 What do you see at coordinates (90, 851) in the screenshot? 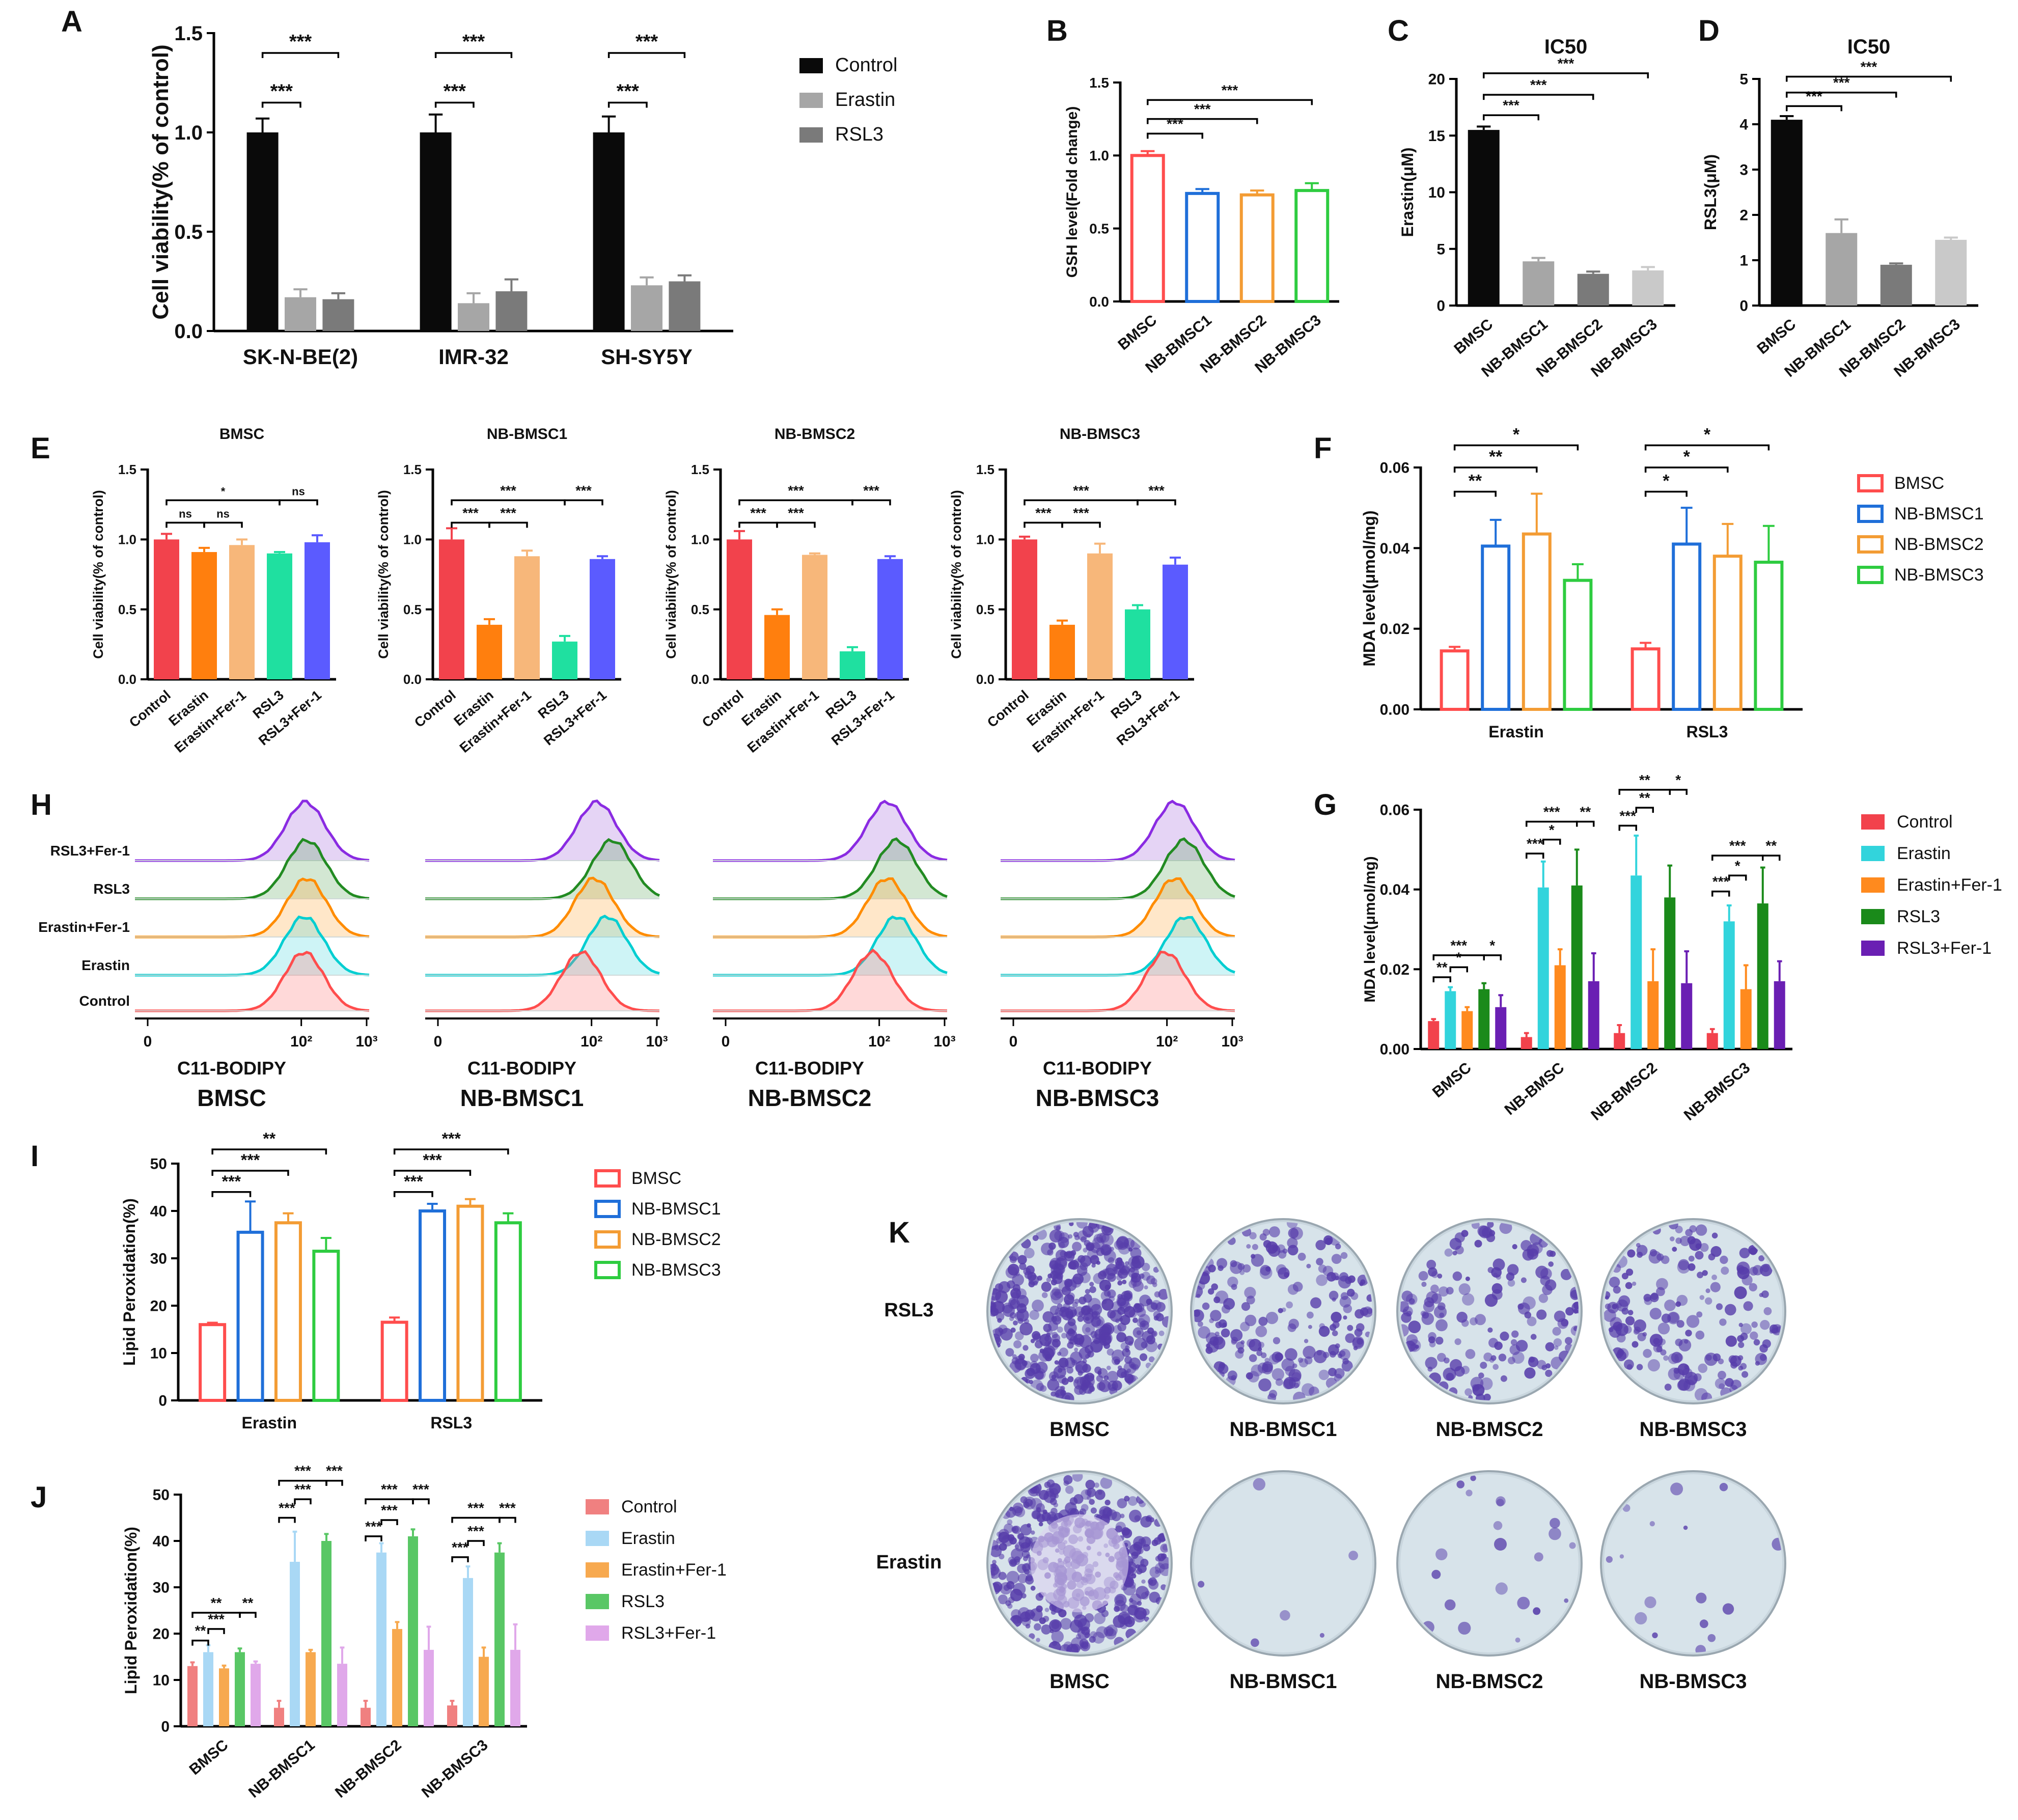
I see `histogram-row-label: RSL3+Fer-1` at bounding box center [90, 851].